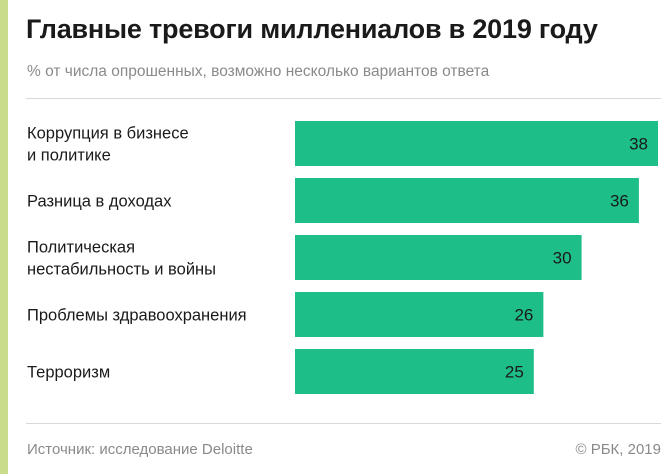 This screenshot has width=661, height=474. Describe the element at coordinates (4, 237) in the screenshot. I see `accent-stripe` at that location.